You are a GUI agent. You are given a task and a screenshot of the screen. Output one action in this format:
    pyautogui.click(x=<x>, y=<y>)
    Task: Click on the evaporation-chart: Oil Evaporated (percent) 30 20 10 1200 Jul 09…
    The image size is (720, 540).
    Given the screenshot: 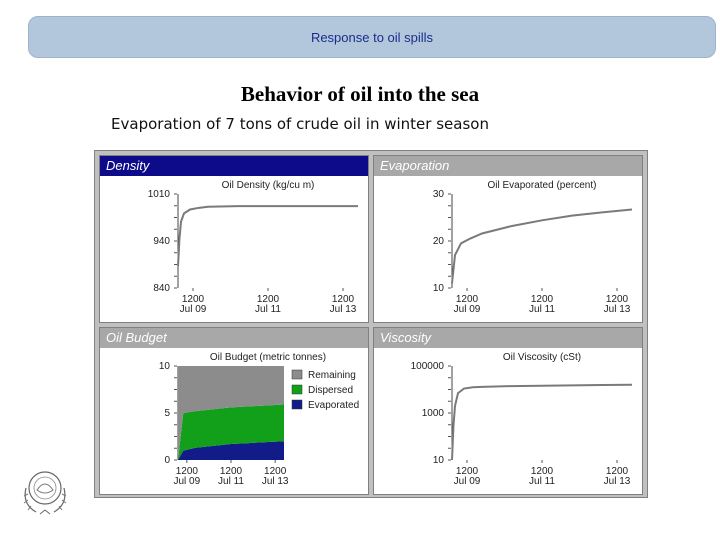 What is the action you would take?
    pyautogui.click(x=533, y=247)
    